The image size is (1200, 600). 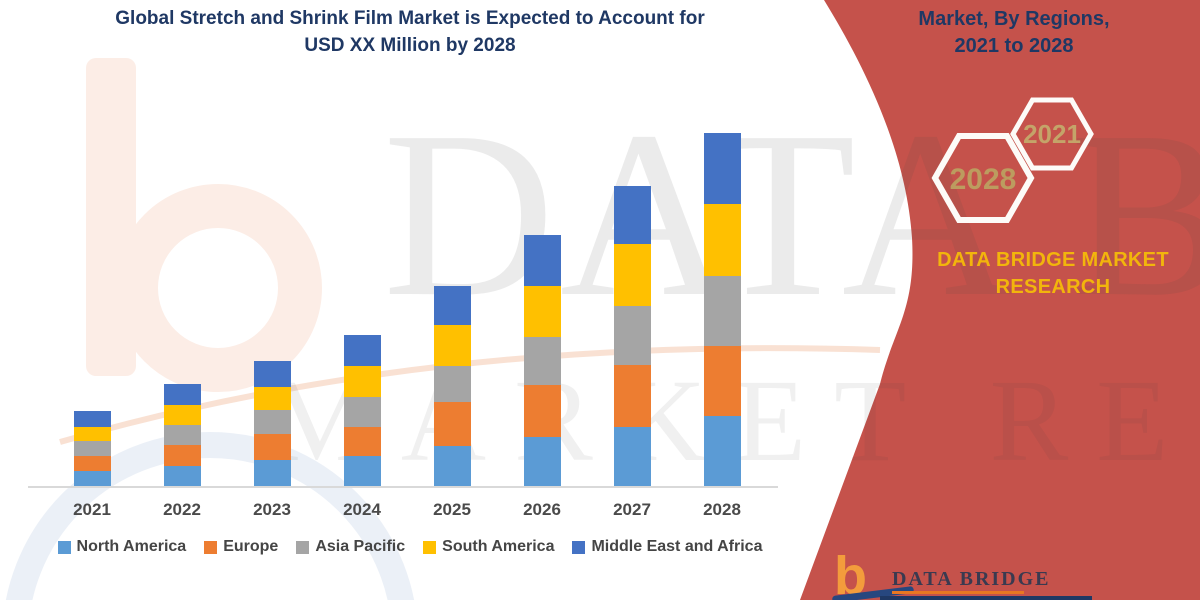 I want to click on bar-segment-2026-europe, so click(x=542, y=411).